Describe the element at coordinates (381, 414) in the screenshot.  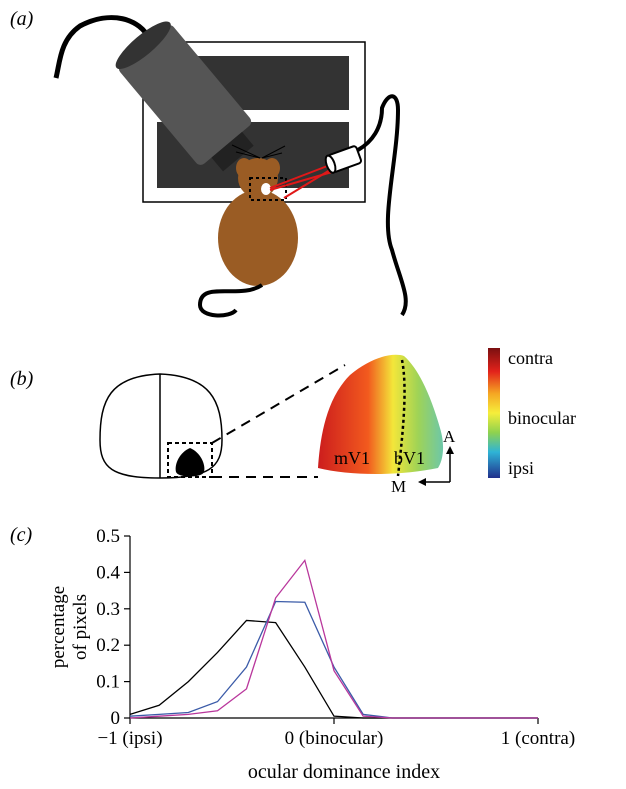
I see `ocular-dominance-map` at that location.